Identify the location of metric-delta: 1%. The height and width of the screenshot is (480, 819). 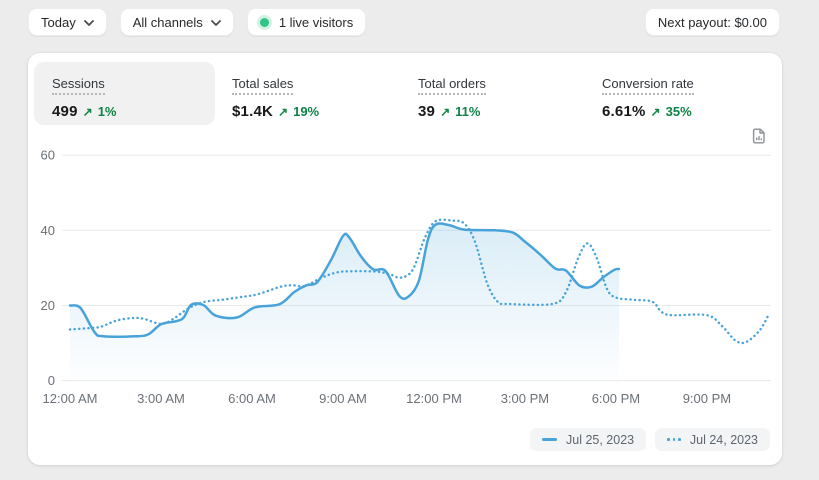
(107, 111).